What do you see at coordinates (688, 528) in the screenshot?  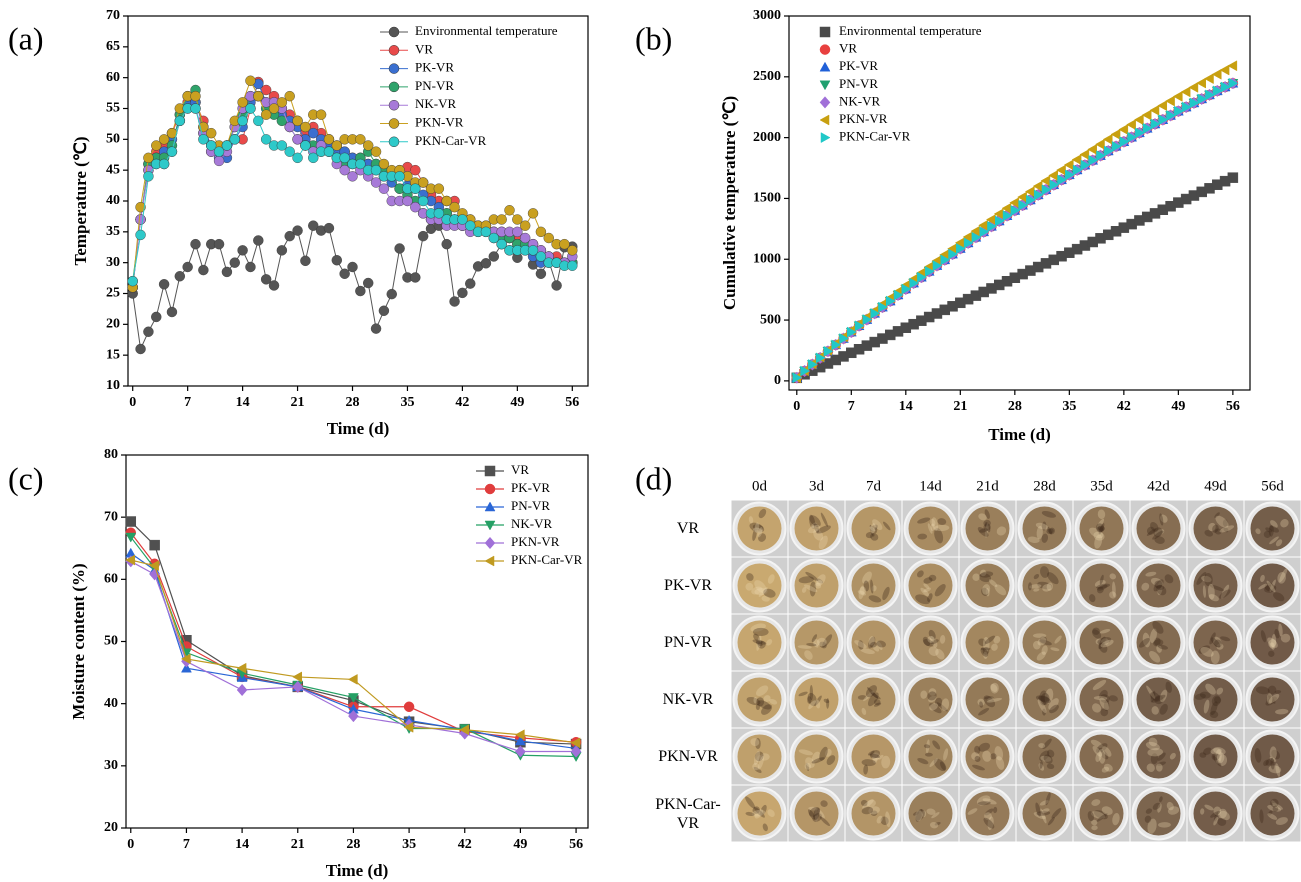 I see `row-label: VR` at bounding box center [688, 528].